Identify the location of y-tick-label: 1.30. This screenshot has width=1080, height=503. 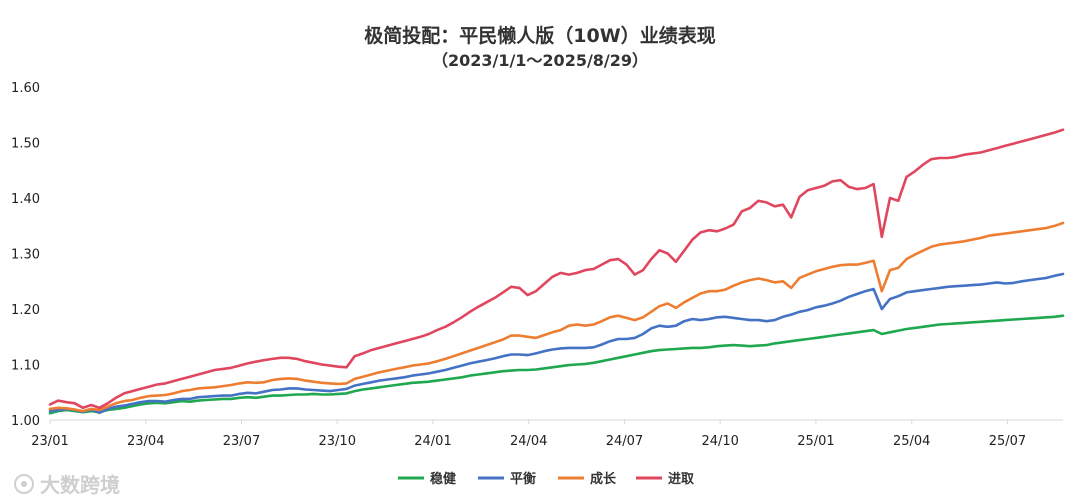
(25, 255).